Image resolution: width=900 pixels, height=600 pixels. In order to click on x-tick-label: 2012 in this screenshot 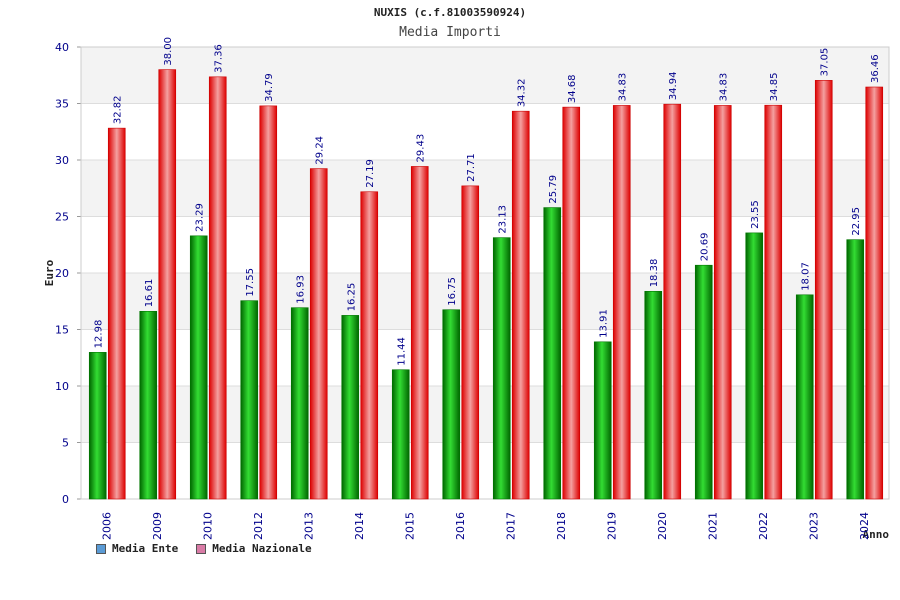, I will do `click(258, 526)`.